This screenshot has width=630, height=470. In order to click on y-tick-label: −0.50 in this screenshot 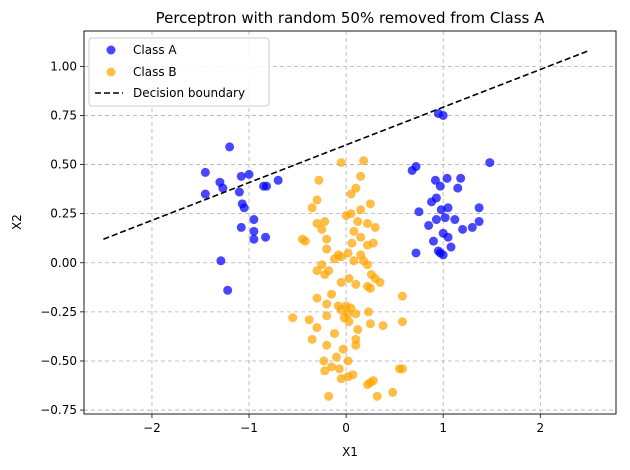, I will do `click(58, 361)`.